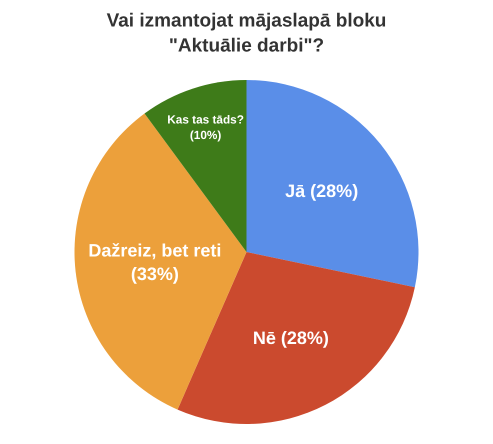  Describe the element at coordinates (321, 190) in the screenshot. I see `slice-label: Jā (28%)` at that location.